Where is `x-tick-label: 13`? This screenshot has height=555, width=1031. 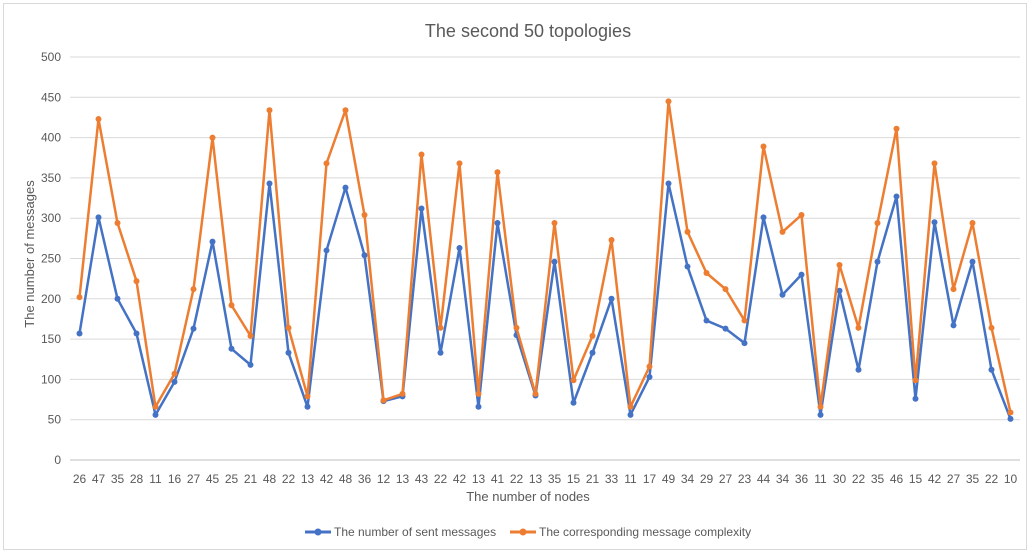 x-tick-label: 13 is located at coordinates (536, 479).